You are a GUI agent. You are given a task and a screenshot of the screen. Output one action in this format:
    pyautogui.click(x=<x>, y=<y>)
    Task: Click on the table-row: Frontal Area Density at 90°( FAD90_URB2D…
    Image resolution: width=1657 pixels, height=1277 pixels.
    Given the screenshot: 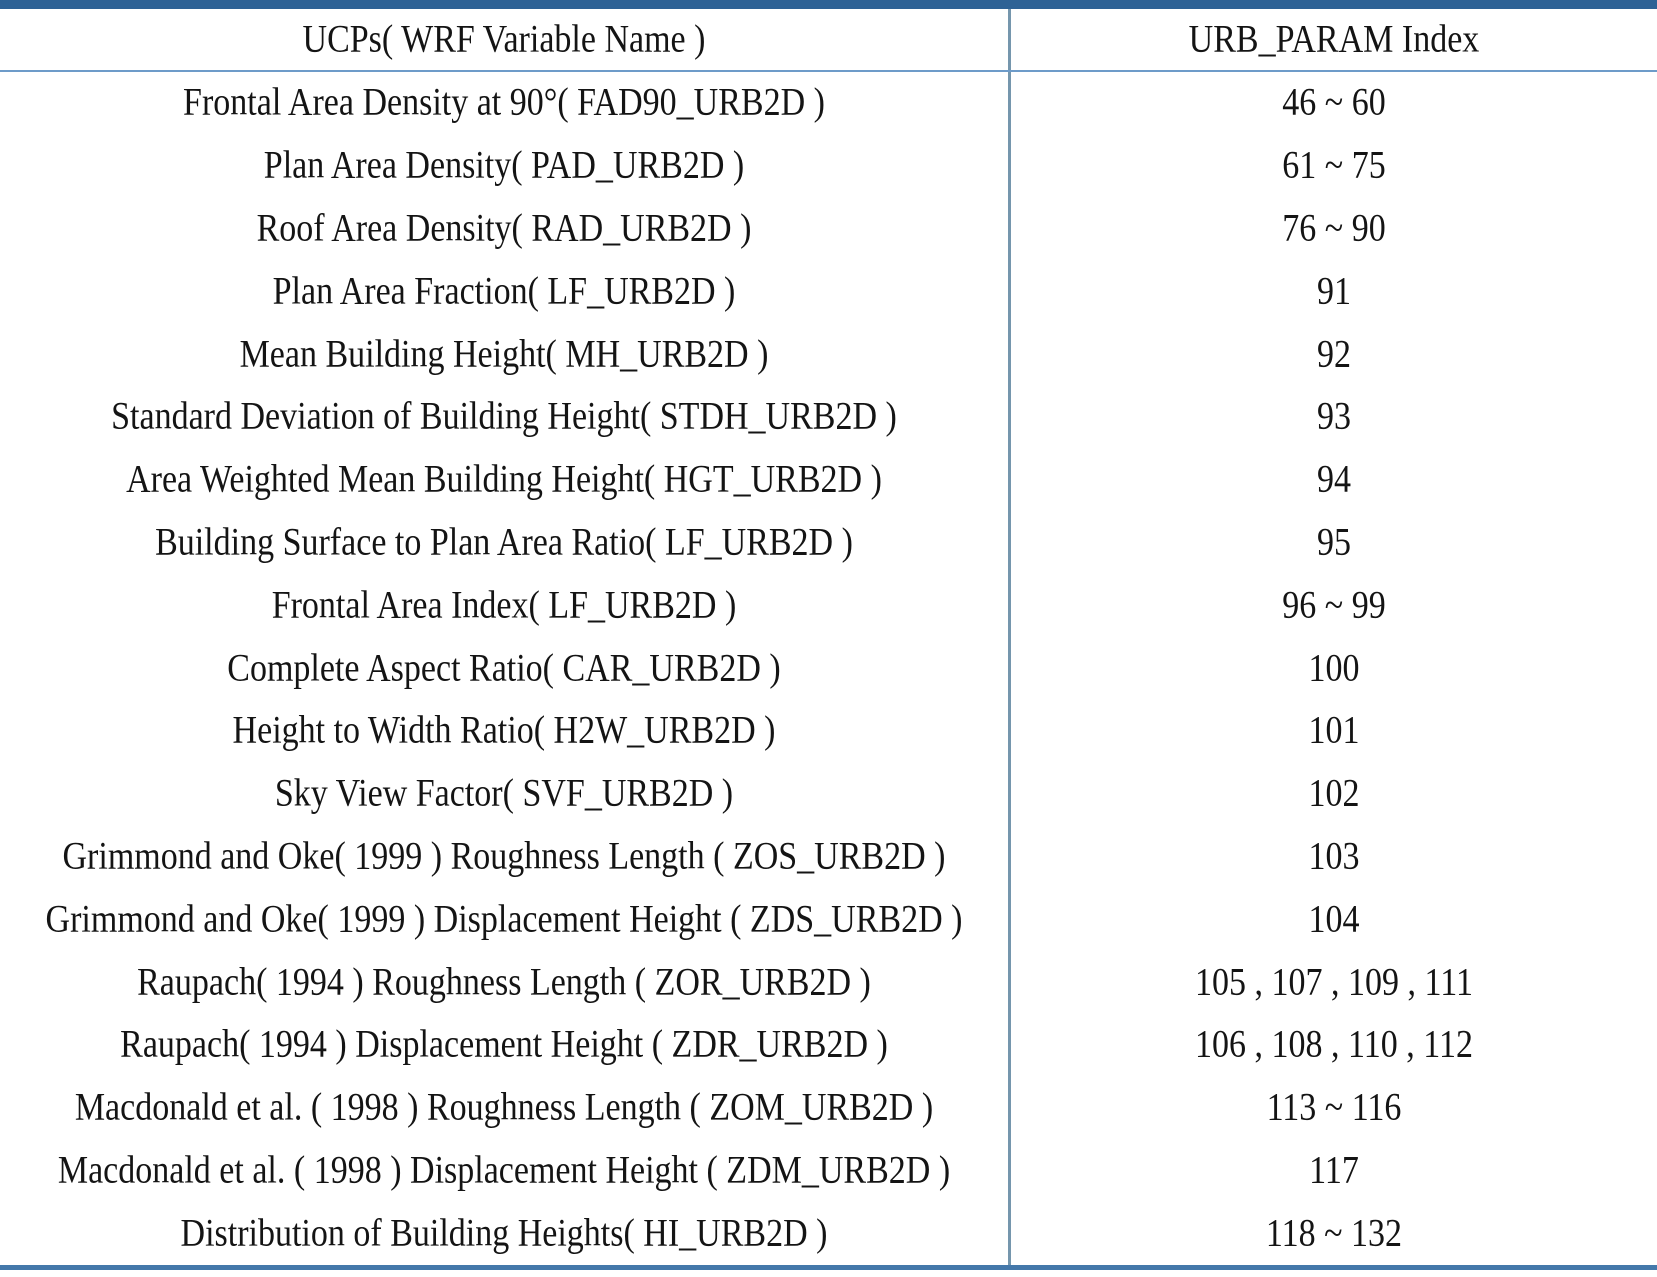 What is the action you would take?
    pyautogui.click(x=828, y=103)
    